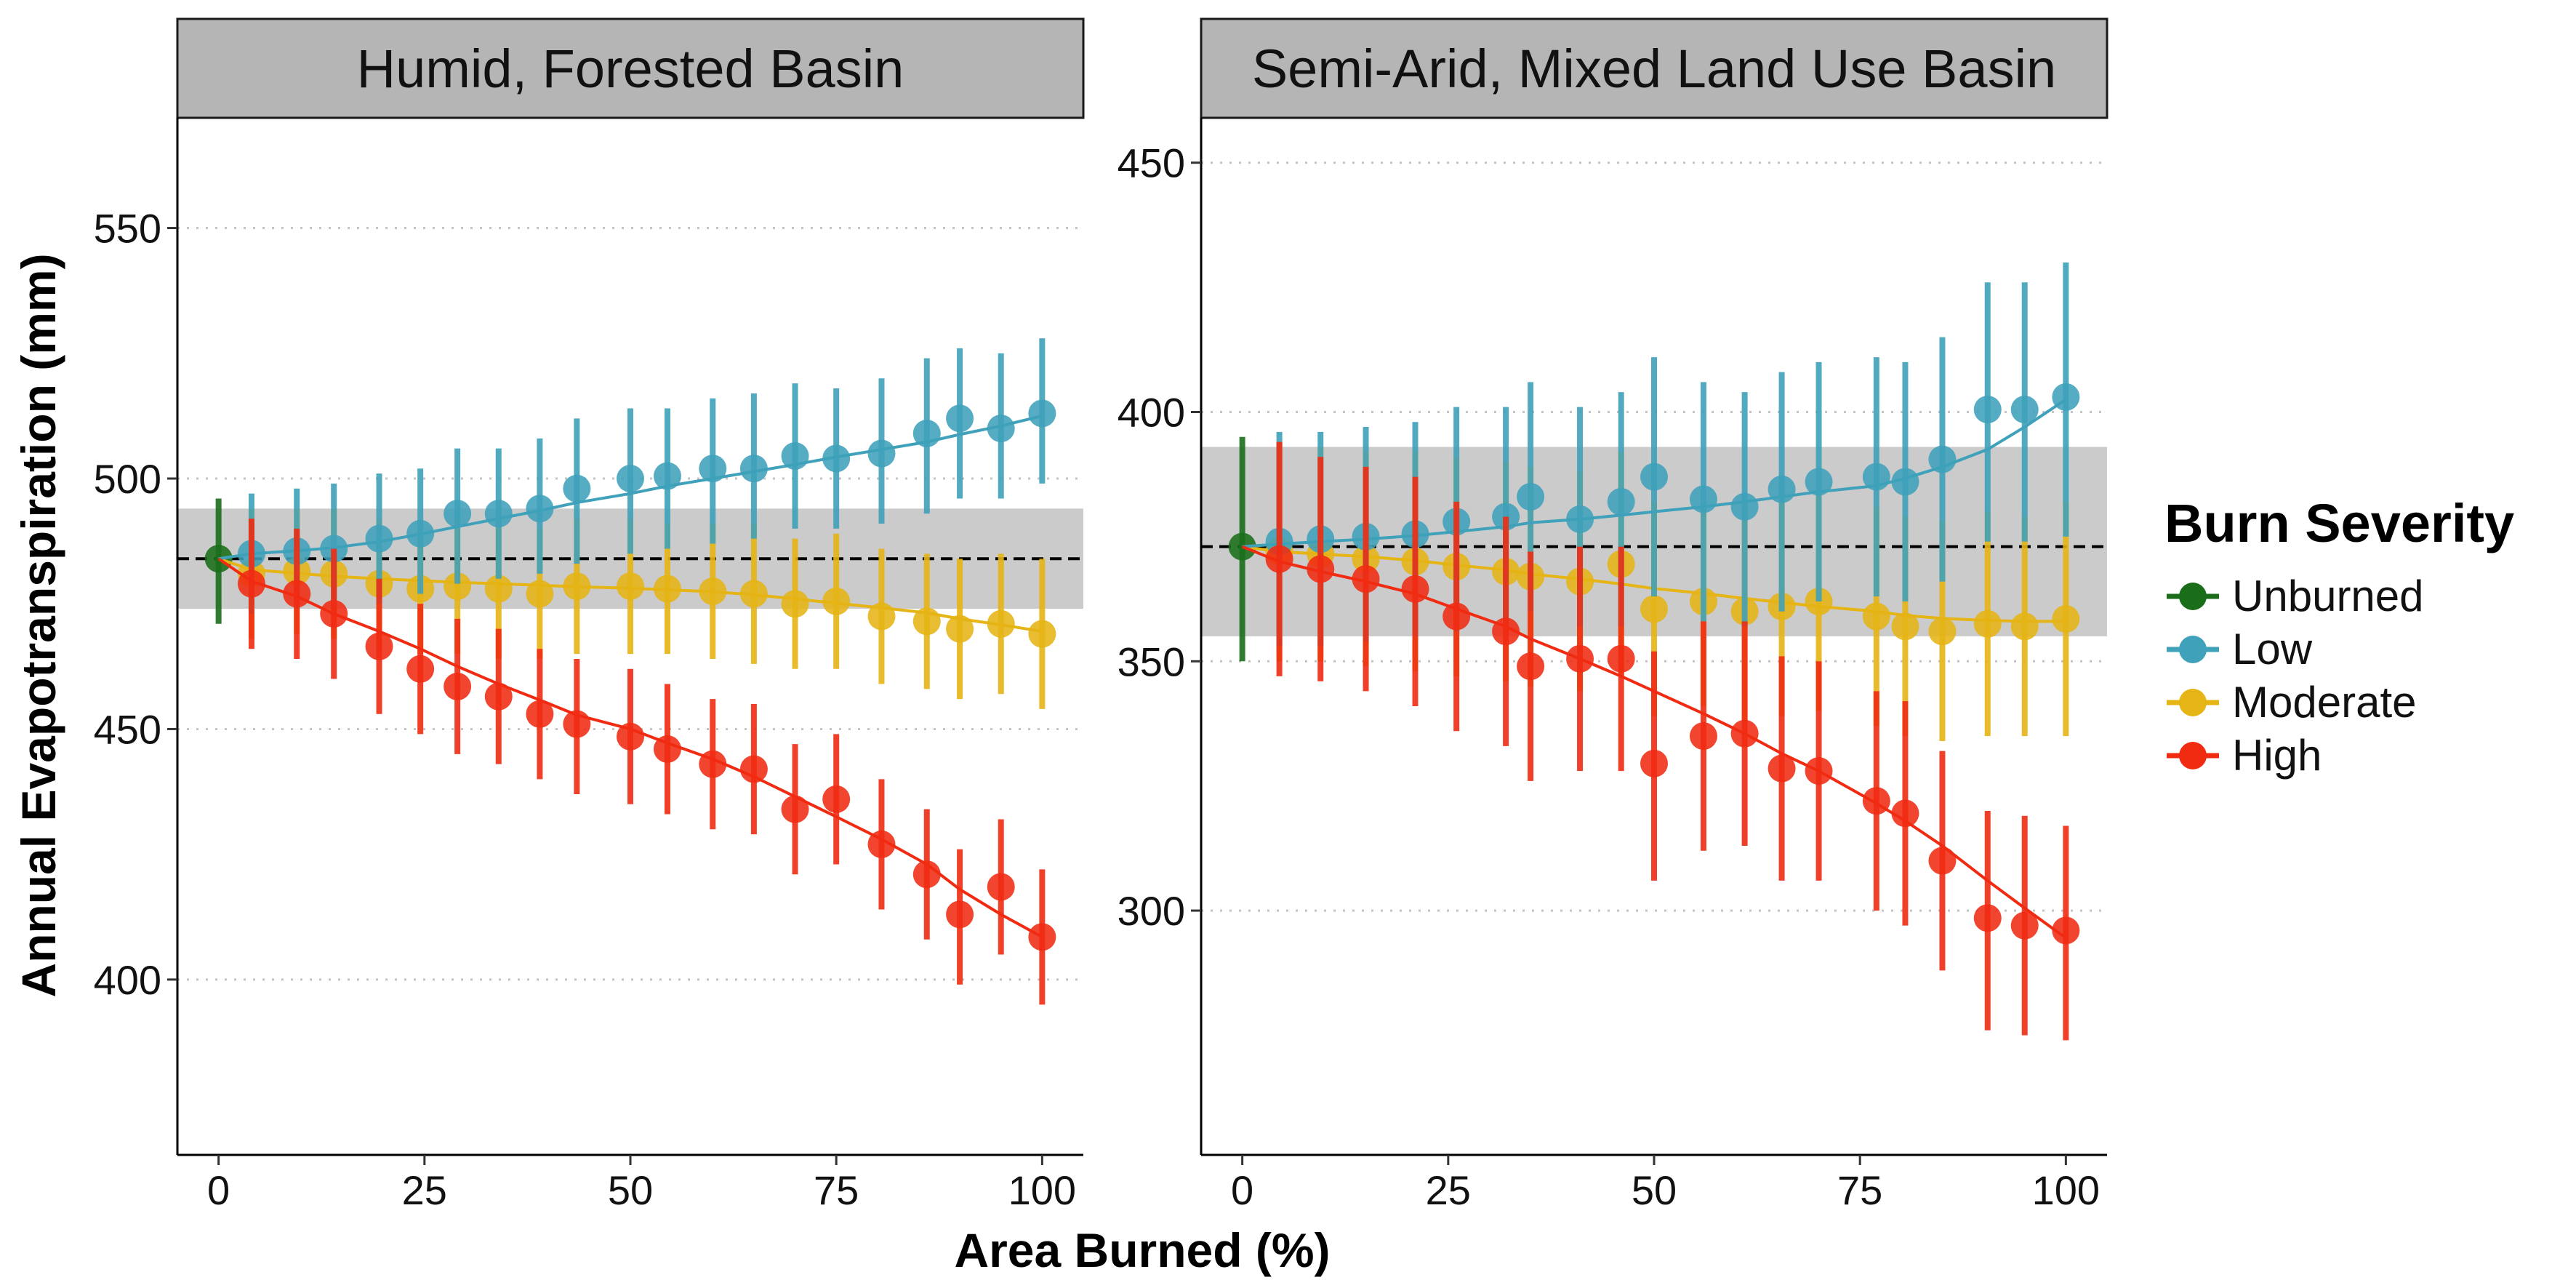 The width and height of the screenshot is (2576, 1288). I want to click on series-low, so click(637, 476).